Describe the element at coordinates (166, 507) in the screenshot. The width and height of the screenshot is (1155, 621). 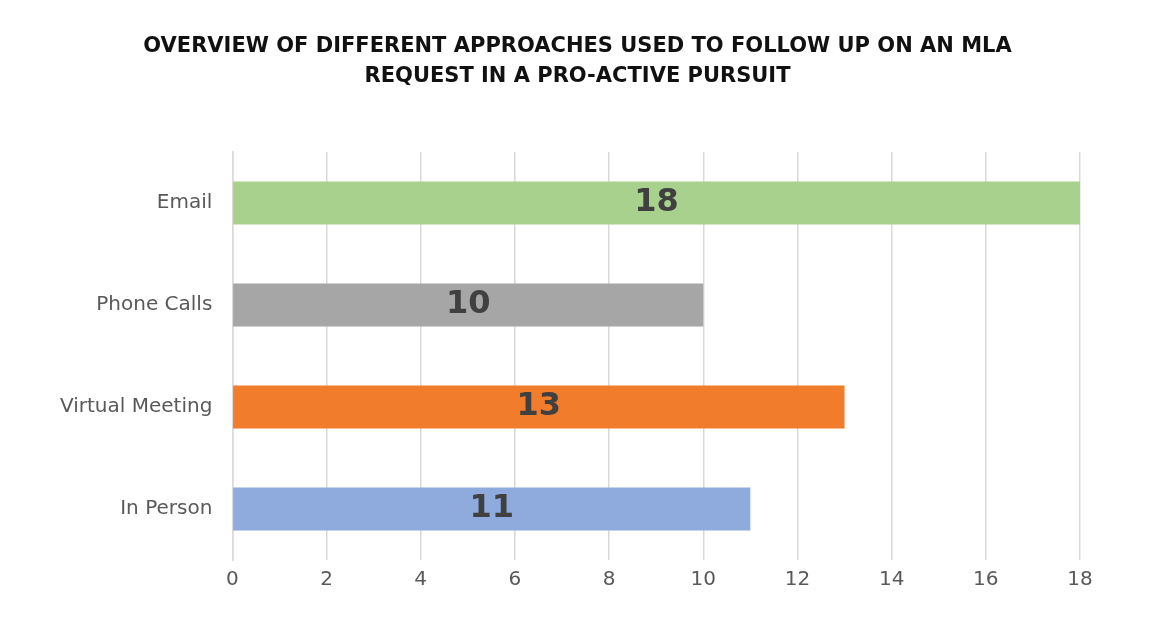
I see `y-tick-label: In Person` at that location.